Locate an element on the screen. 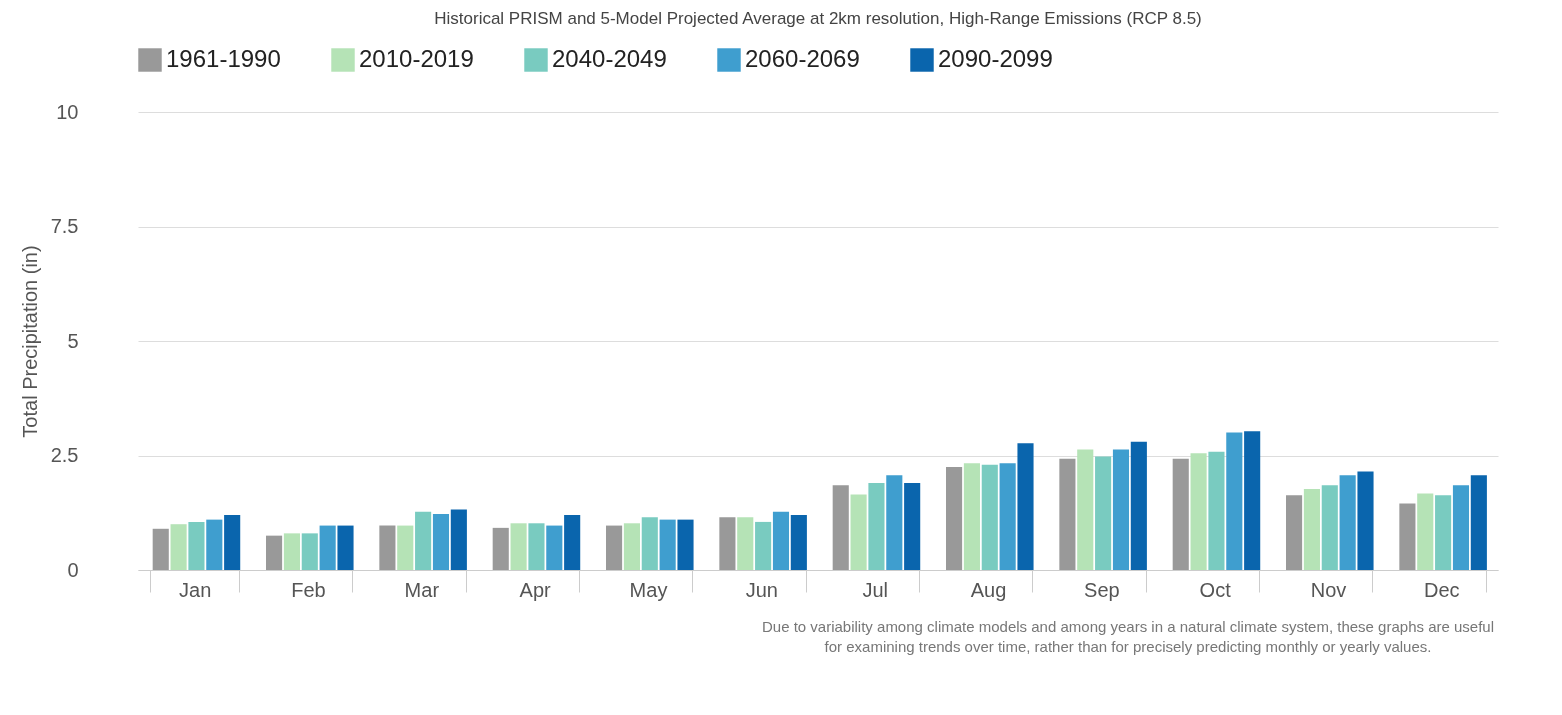 The height and width of the screenshot is (715, 1562). y-tick-label: 2.5 is located at coordinates (64, 455).